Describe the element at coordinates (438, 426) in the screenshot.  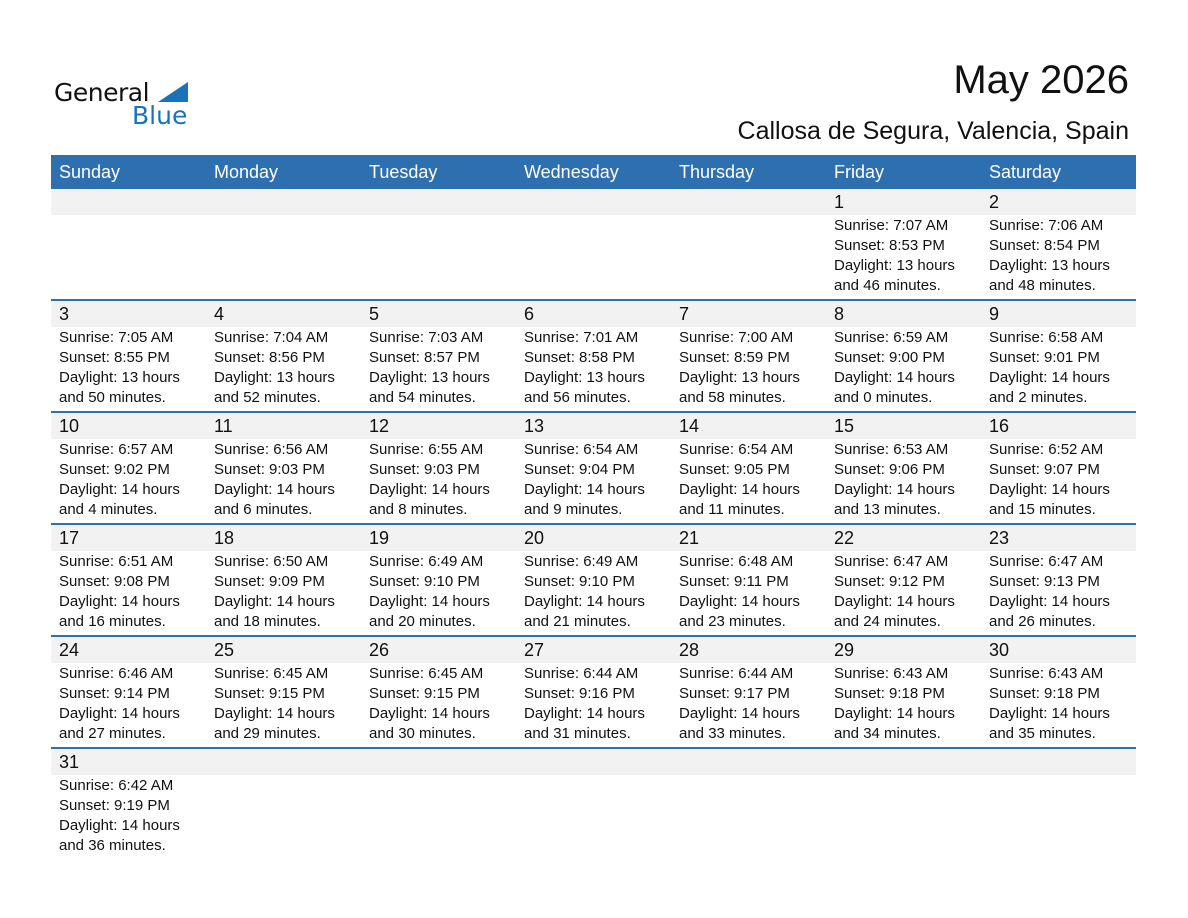
I see `day-number: 12` at that location.